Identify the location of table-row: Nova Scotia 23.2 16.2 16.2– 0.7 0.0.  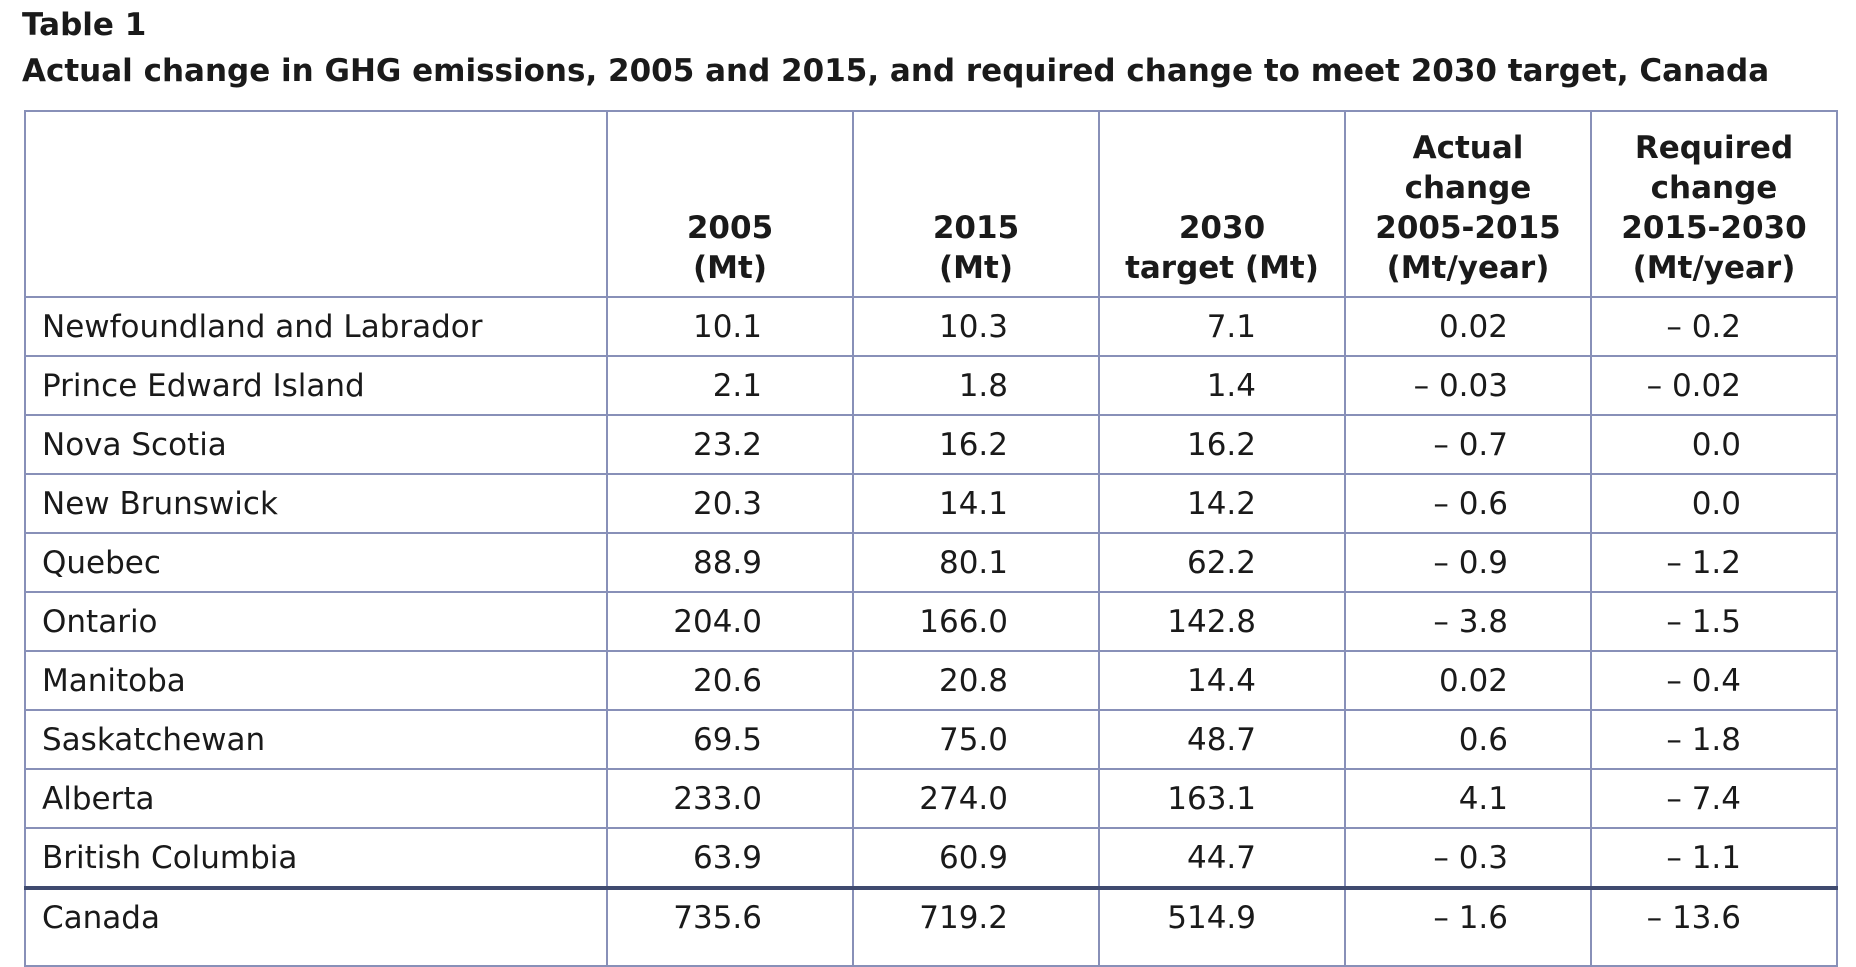
(931, 444).